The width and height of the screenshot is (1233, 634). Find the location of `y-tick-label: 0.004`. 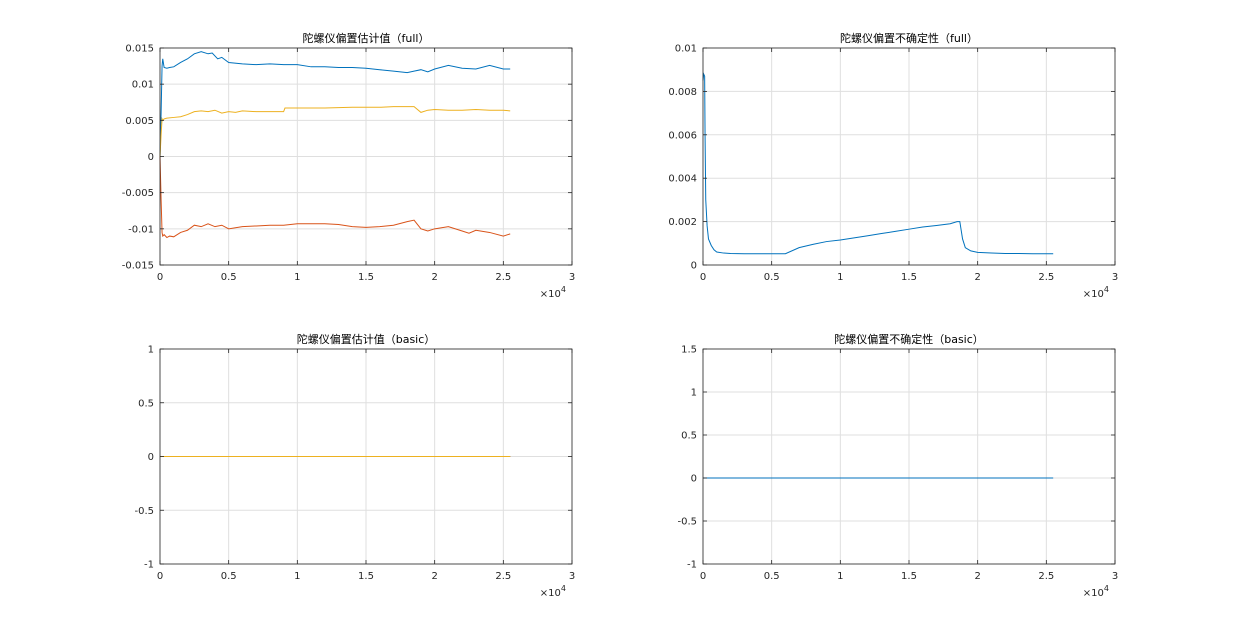

y-tick-label: 0.004 is located at coordinates (682, 179).